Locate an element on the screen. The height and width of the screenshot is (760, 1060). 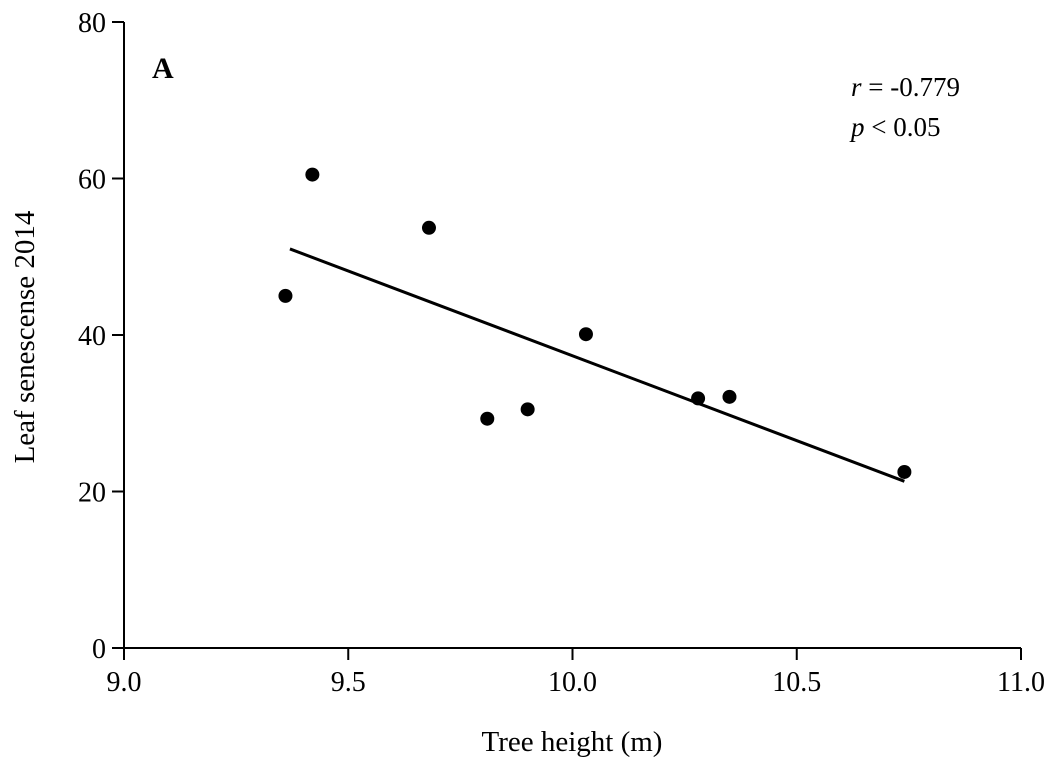
p-value-annotation: p < 0.05 is located at coordinates (894, 127).